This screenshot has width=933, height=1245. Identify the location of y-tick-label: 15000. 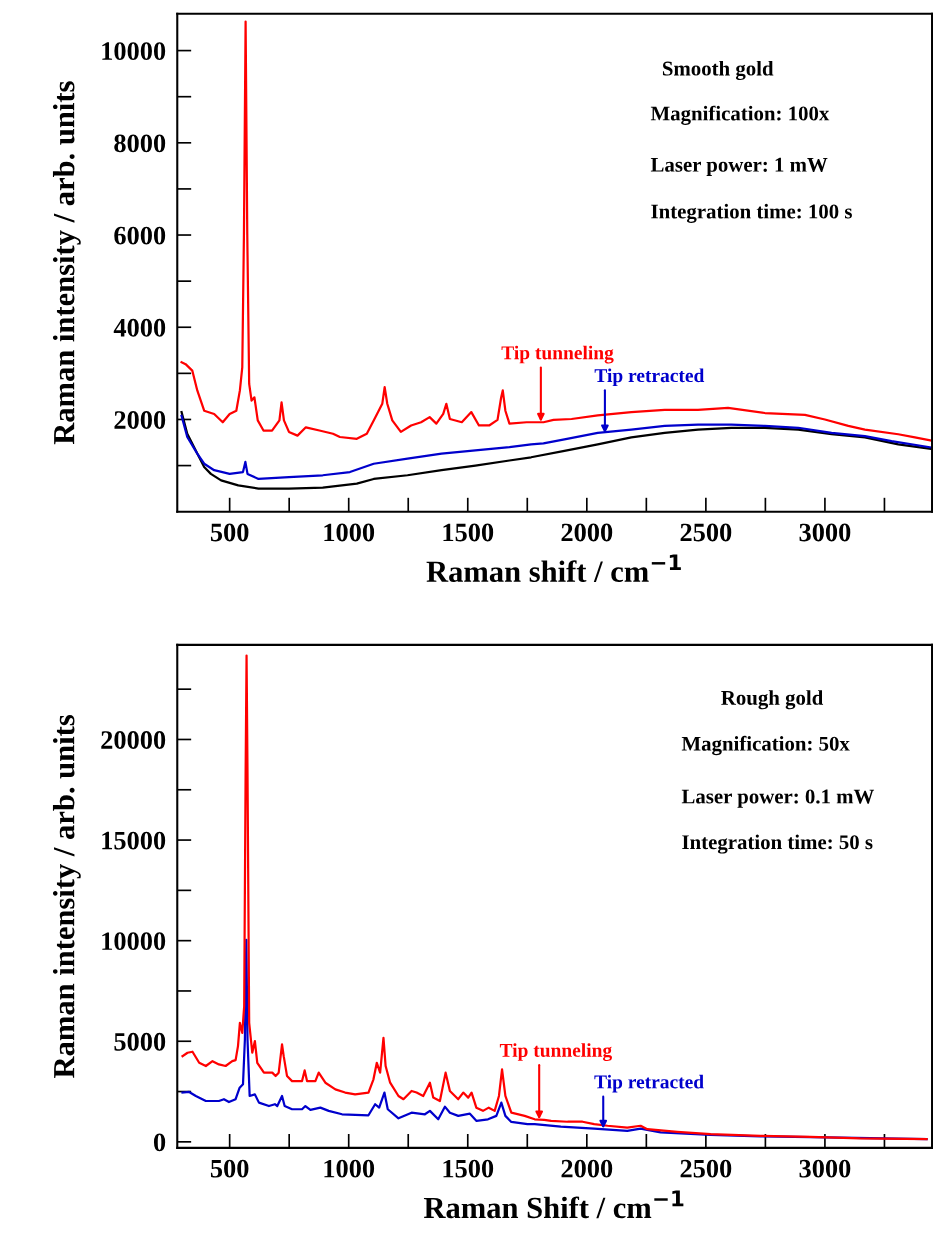
(134, 840).